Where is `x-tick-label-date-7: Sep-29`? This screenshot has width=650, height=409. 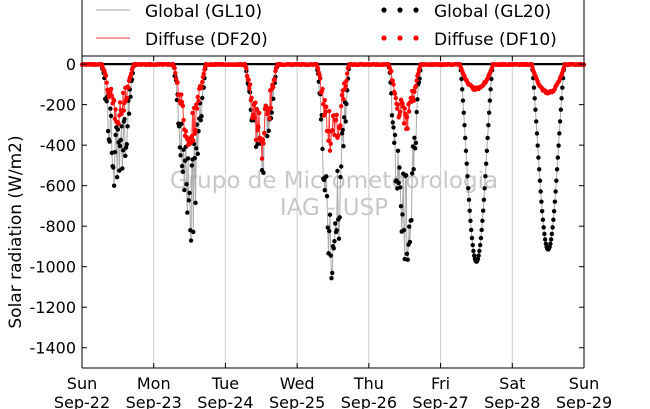 x-tick-label-date-7: Sep-29 is located at coordinates (584, 401).